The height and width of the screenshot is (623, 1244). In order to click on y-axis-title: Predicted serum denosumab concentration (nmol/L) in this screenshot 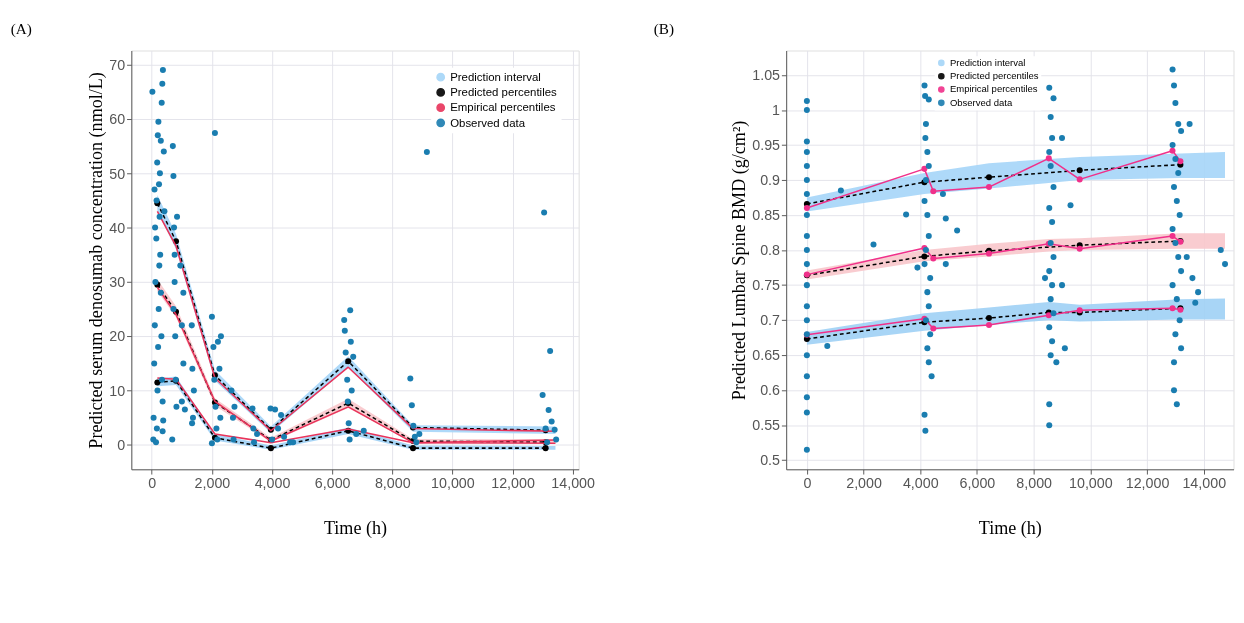, I will do `click(96, 260)`.